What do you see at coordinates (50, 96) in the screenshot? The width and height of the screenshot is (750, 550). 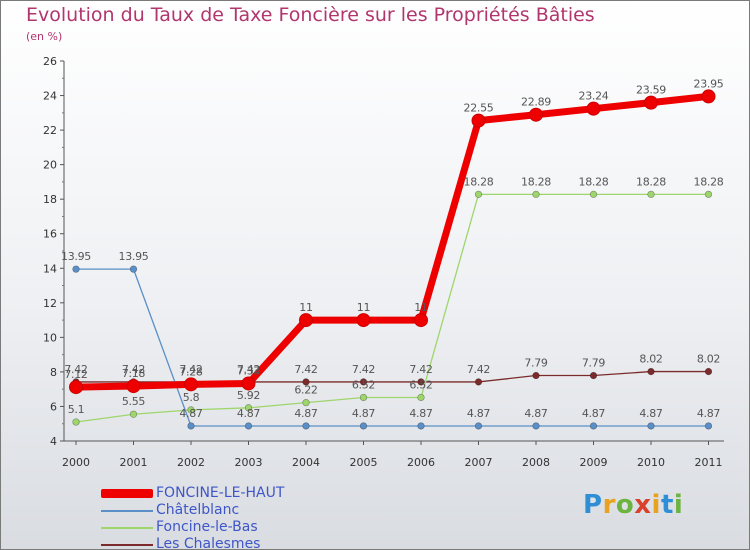 I see `y-tick-label: 24` at bounding box center [50, 96].